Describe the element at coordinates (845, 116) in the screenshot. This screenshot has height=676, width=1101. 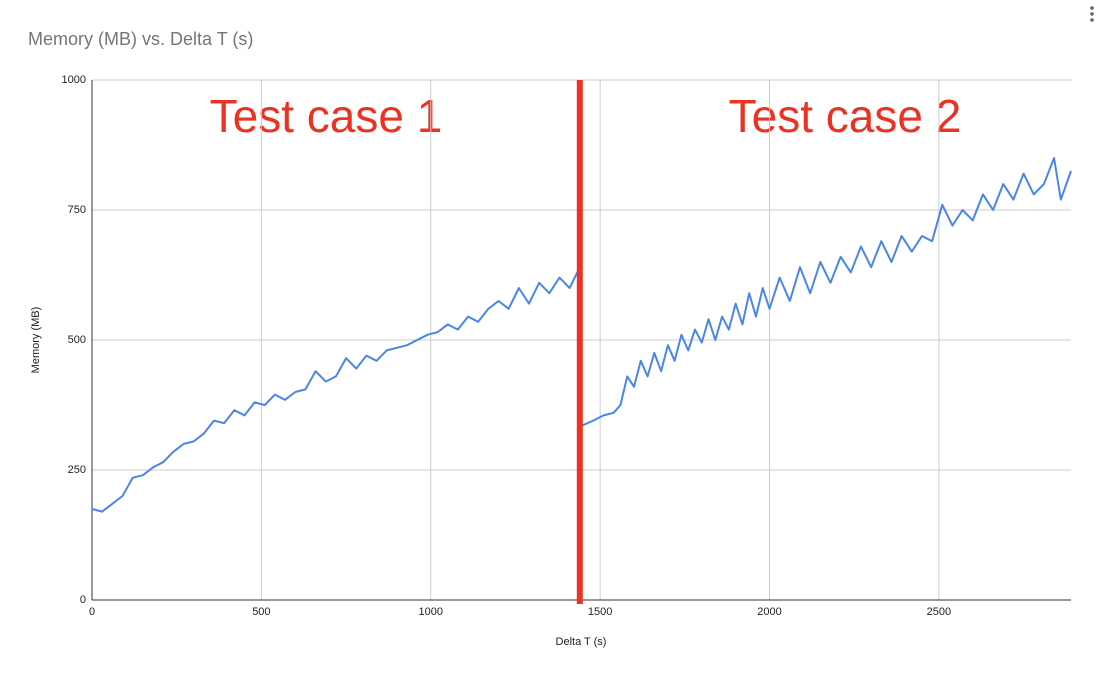
I see `annotation: Test case 2` at that location.